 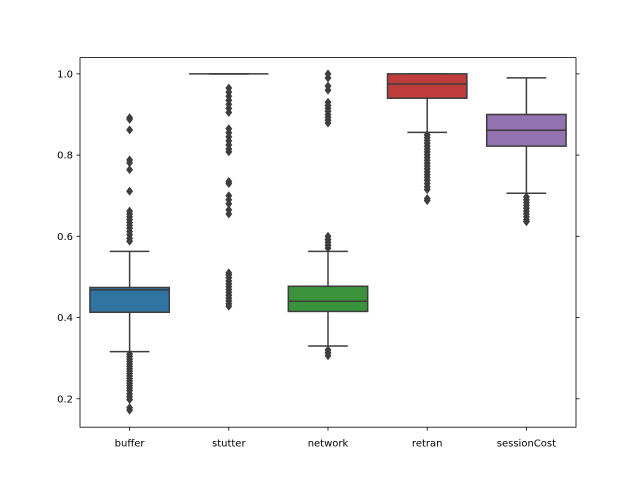 What do you see at coordinates (229, 192) in the screenshot?
I see `box-group-stutter` at bounding box center [229, 192].